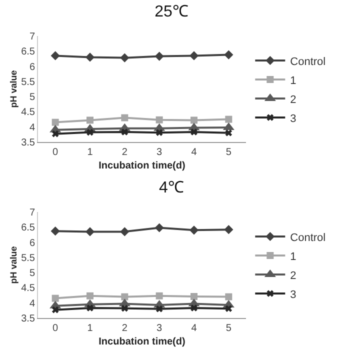  What do you see at coordinates (171, 11) in the screenshot?
I see `chart-title: 25℃` at bounding box center [171, 11].